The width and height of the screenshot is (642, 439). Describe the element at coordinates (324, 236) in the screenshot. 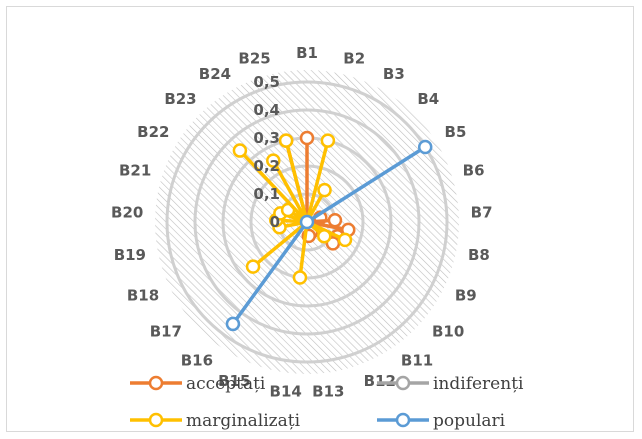

I see `point-b10` at that location.